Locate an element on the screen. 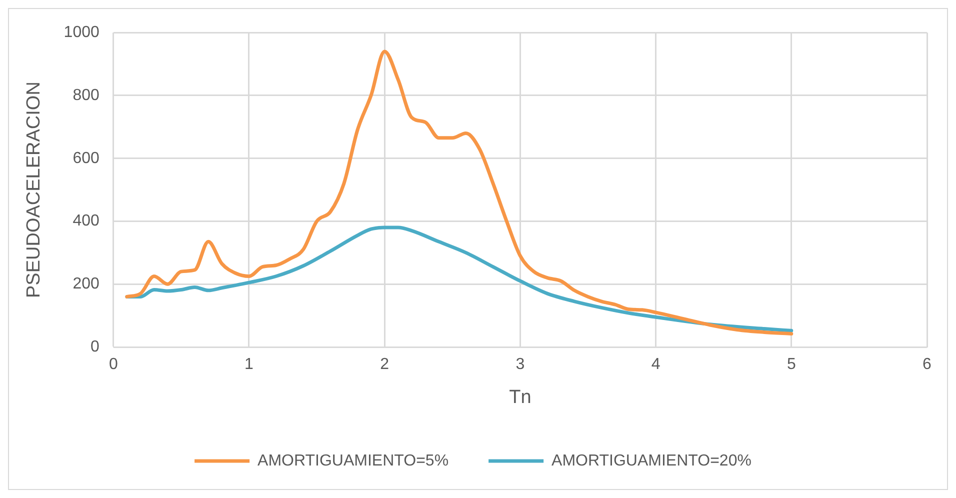 This screenshot has width=956, height=498. y-tick-label: 0 is located at coordinates (95, 347).